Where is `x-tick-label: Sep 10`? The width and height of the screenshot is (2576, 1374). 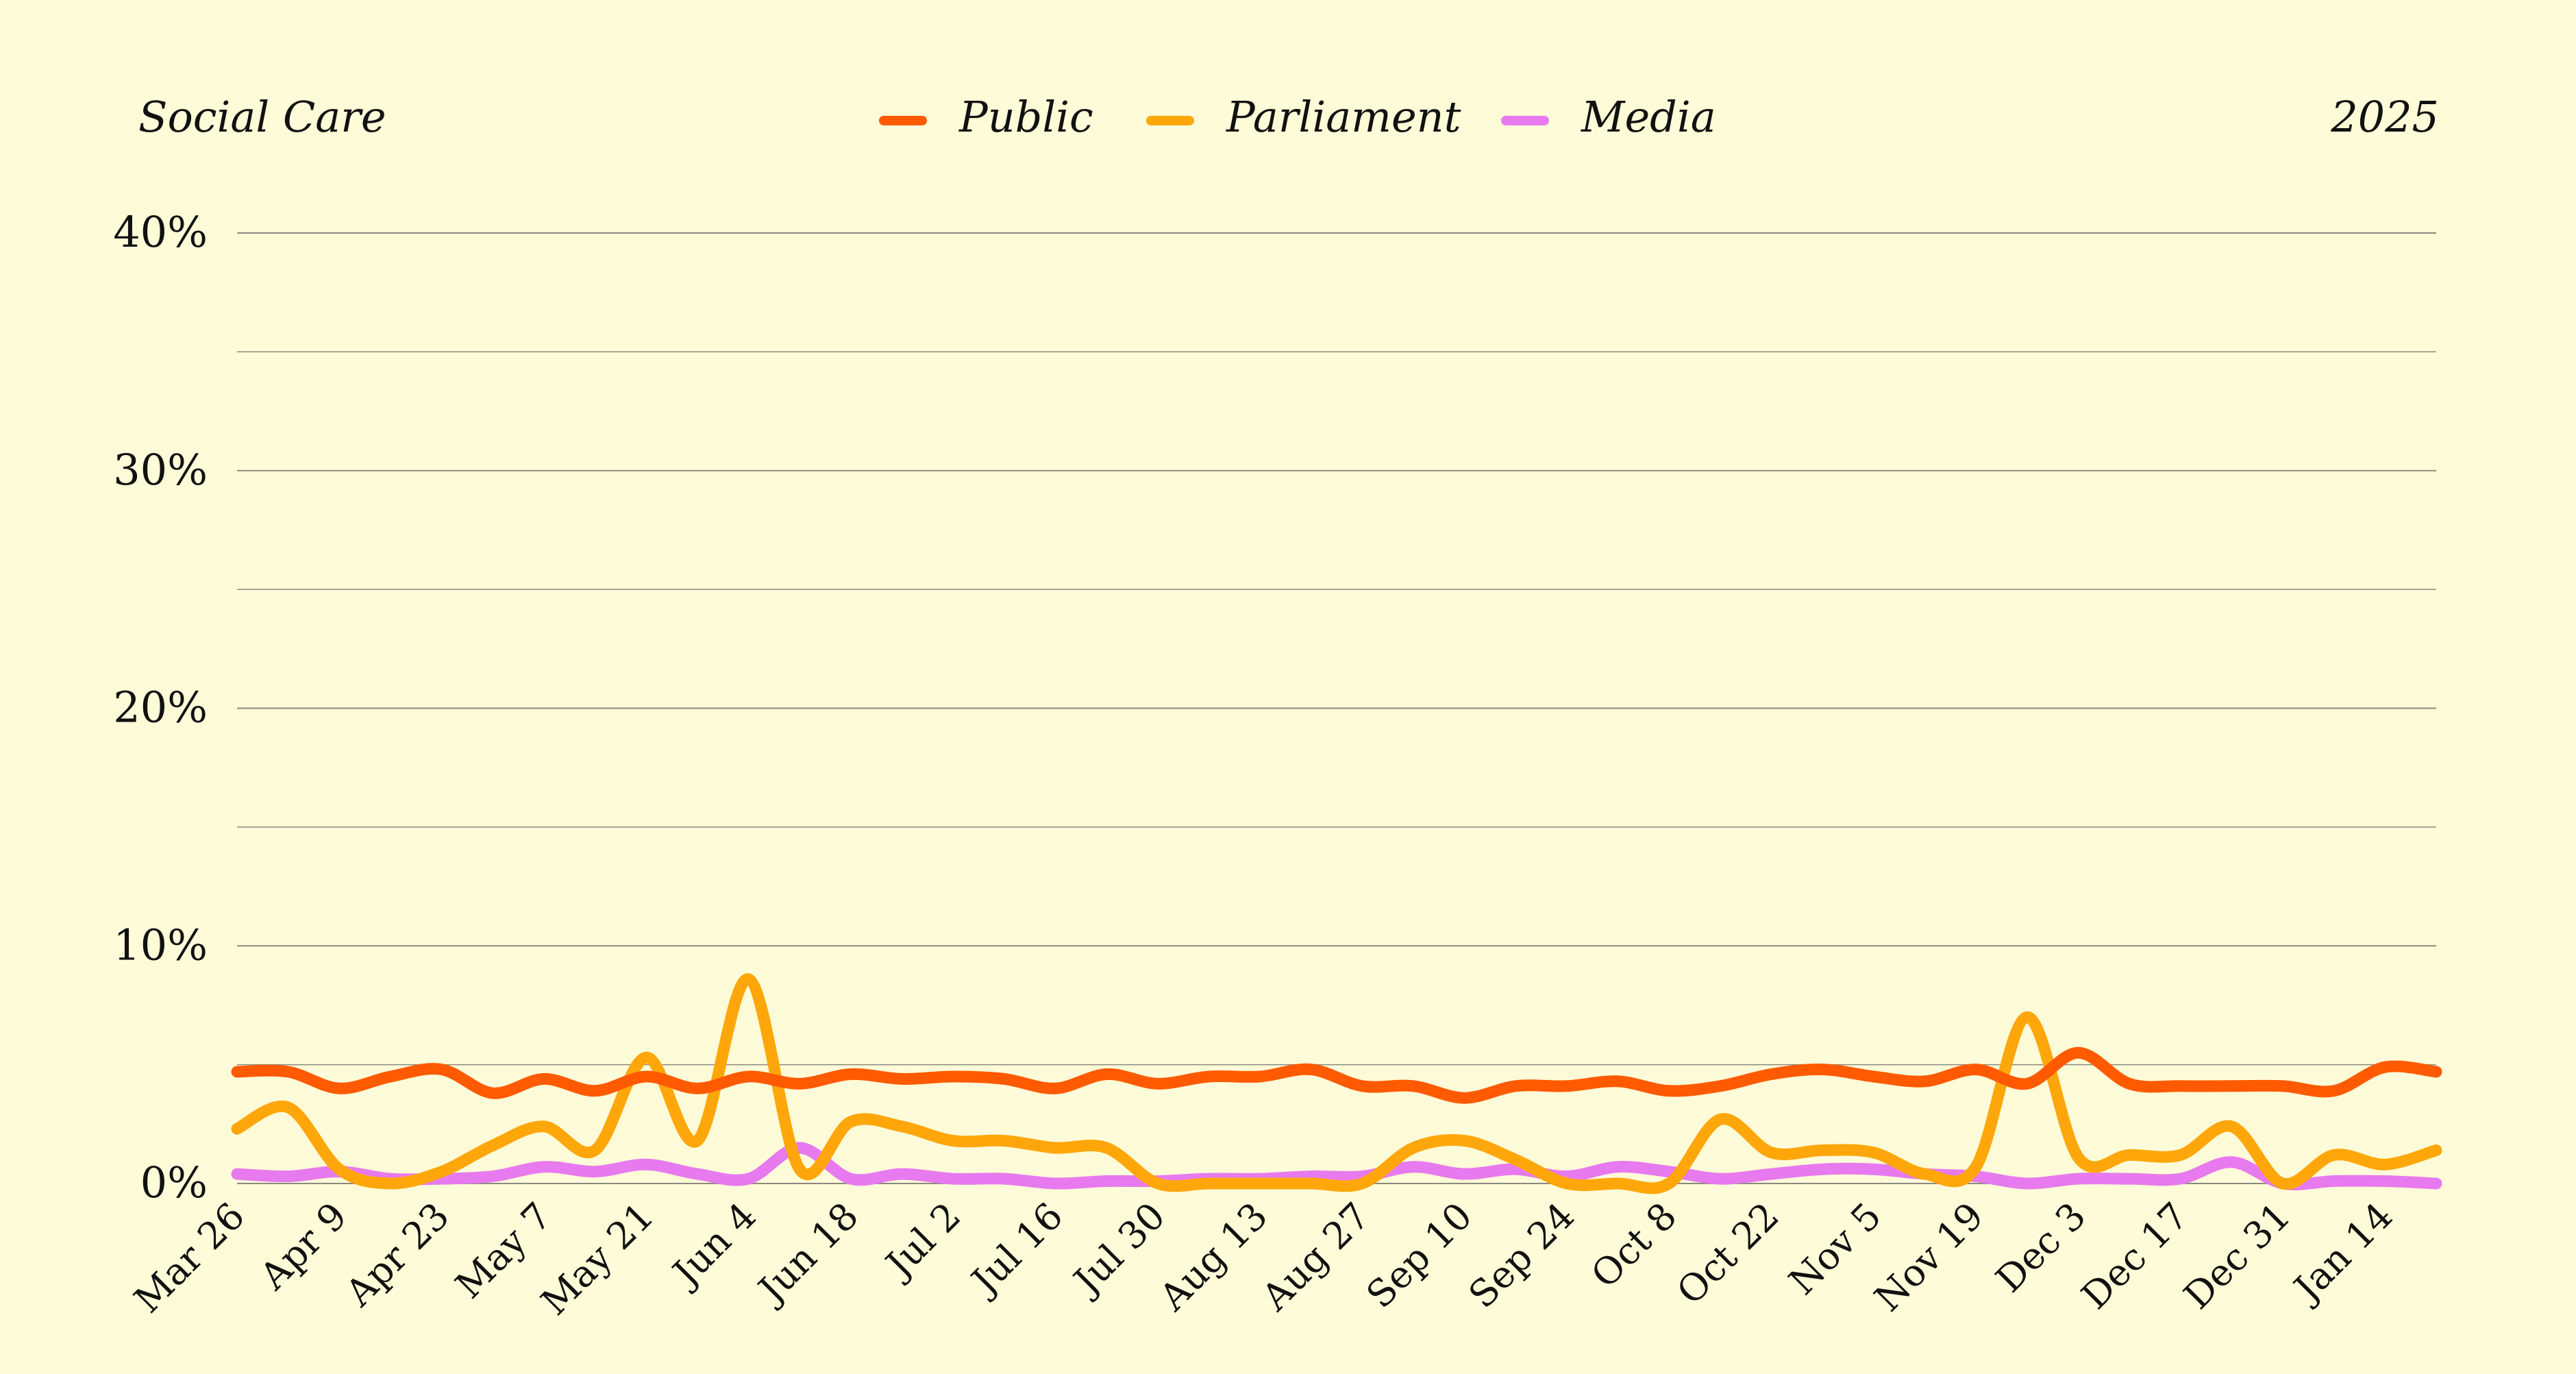 x-tick-label: Sep 10 is located at coordinates (1419, 1255).